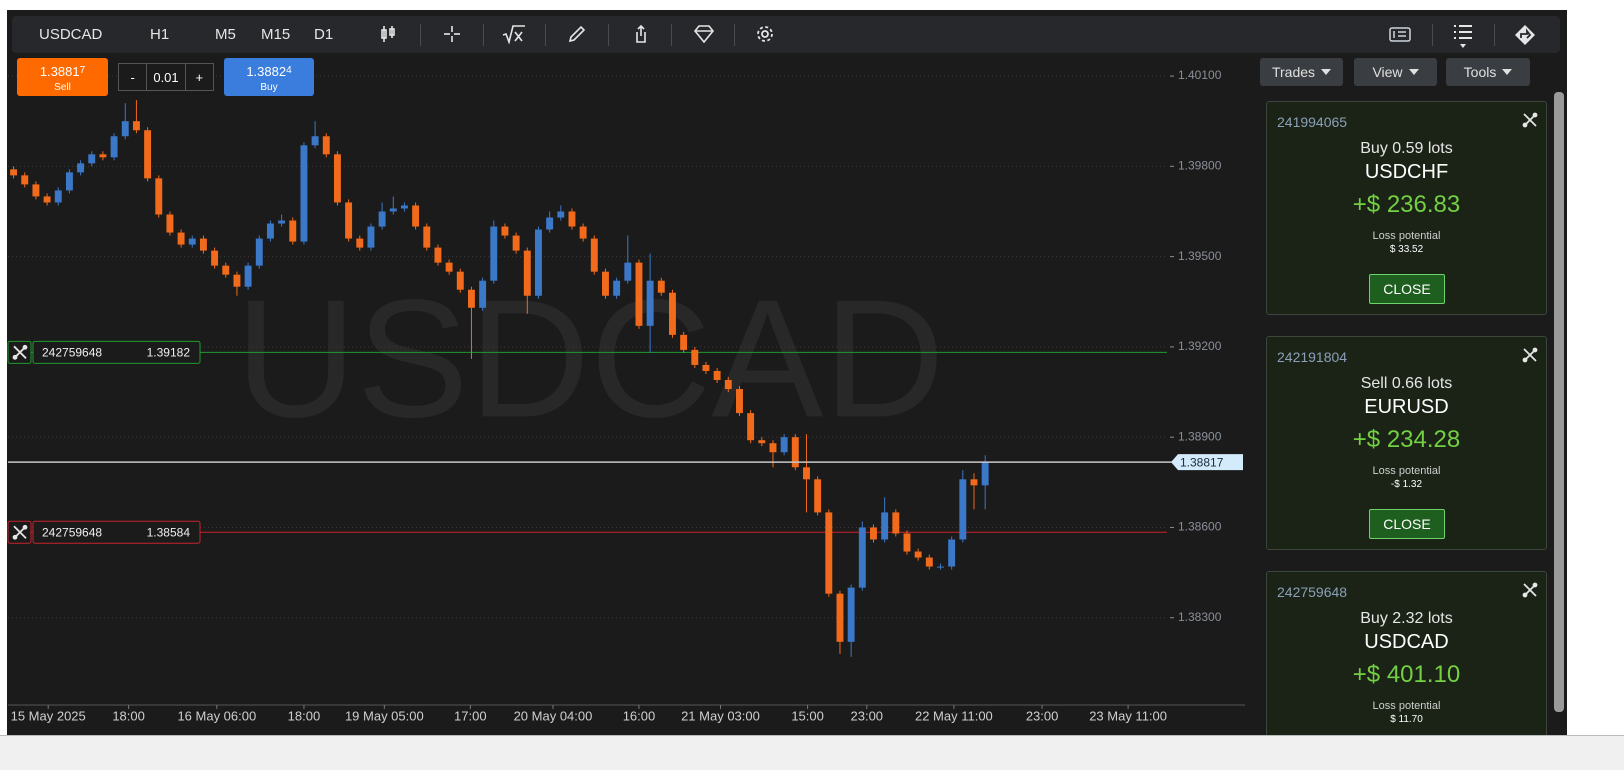  Describe the element at coordinates (1200, 346) in the screenshot. I see `y-tick-label: 1.39200` at that location.